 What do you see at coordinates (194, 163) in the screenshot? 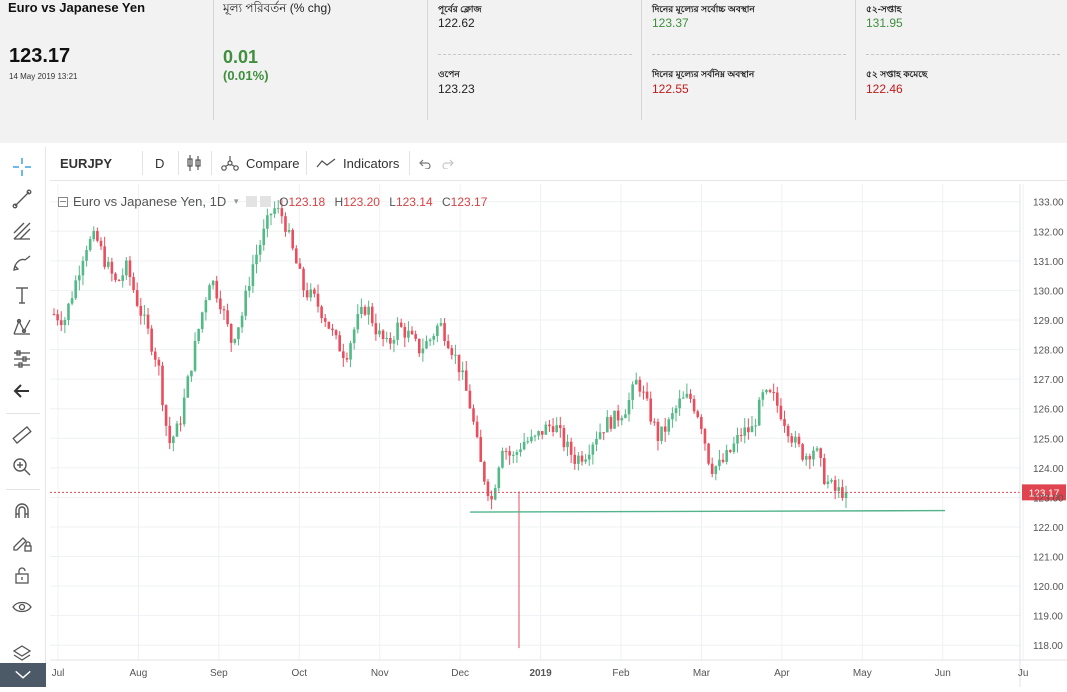
I see `chart-style-button` at bounding box center [194, 163].